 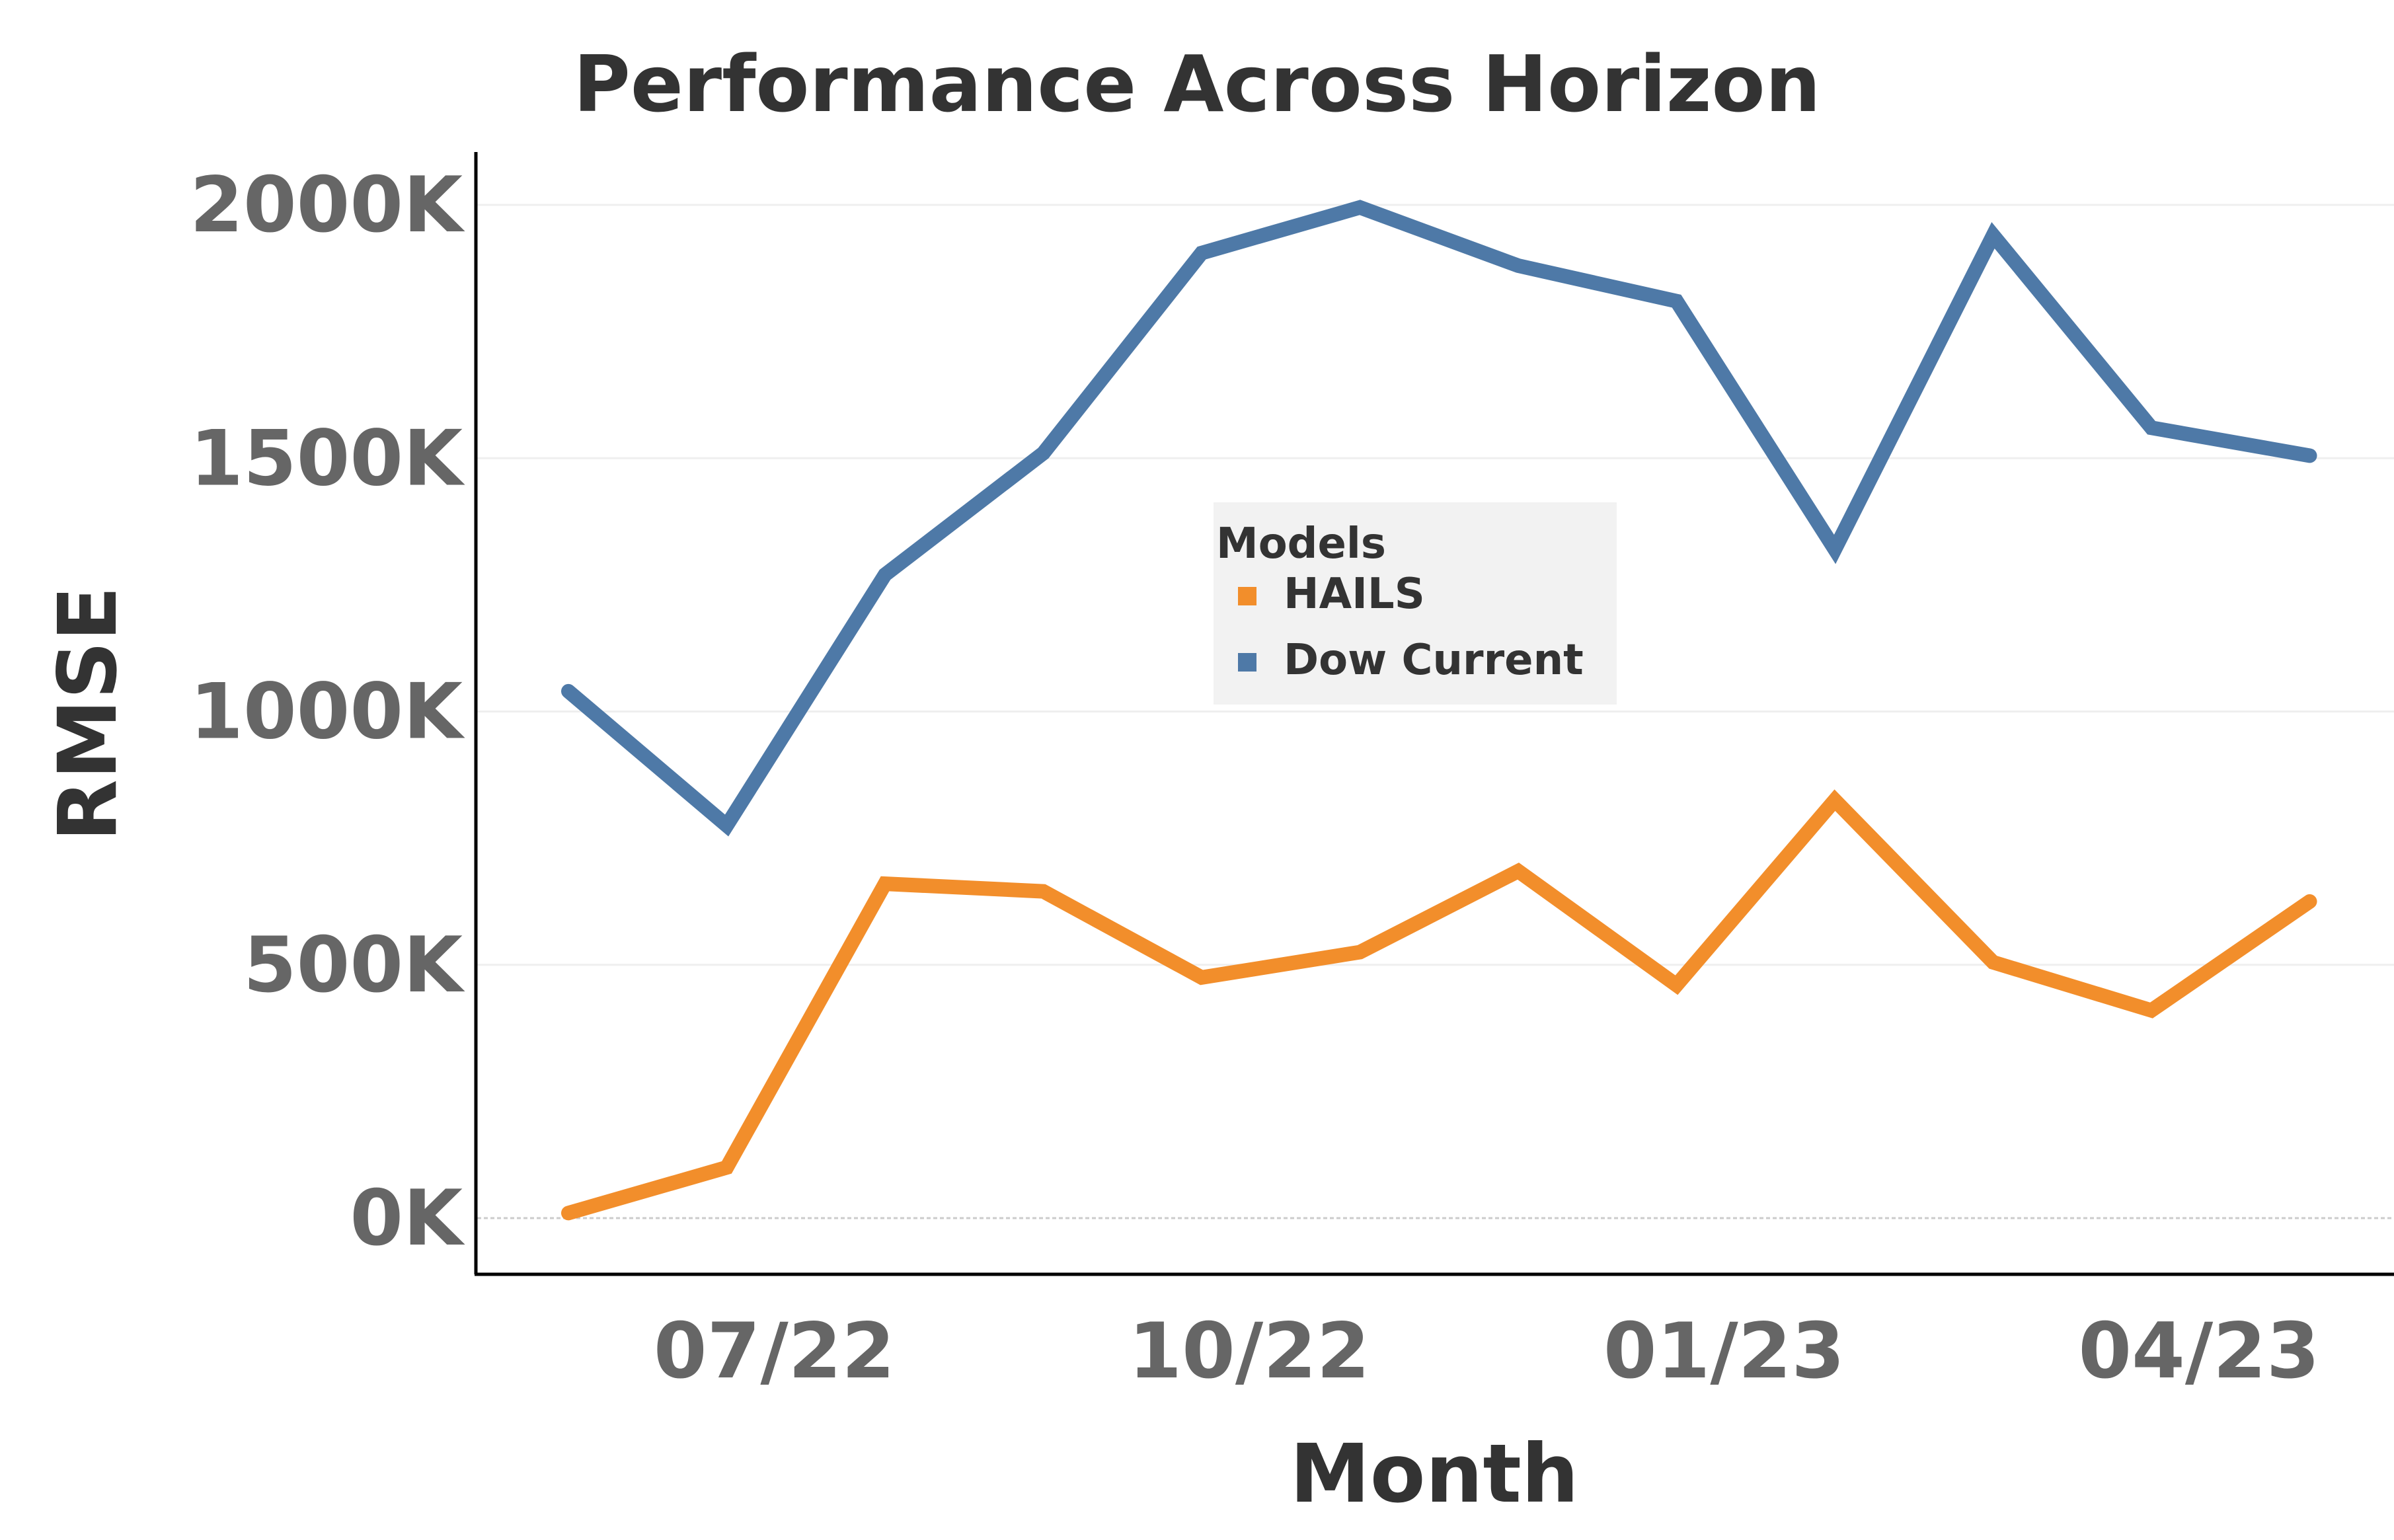 What do you see at coordinates (1487, 1351) in the screenshot?
I see `x-tick-labels: 07/22 10/22 01/23 04/23` at bounding box center [1487, 1351].